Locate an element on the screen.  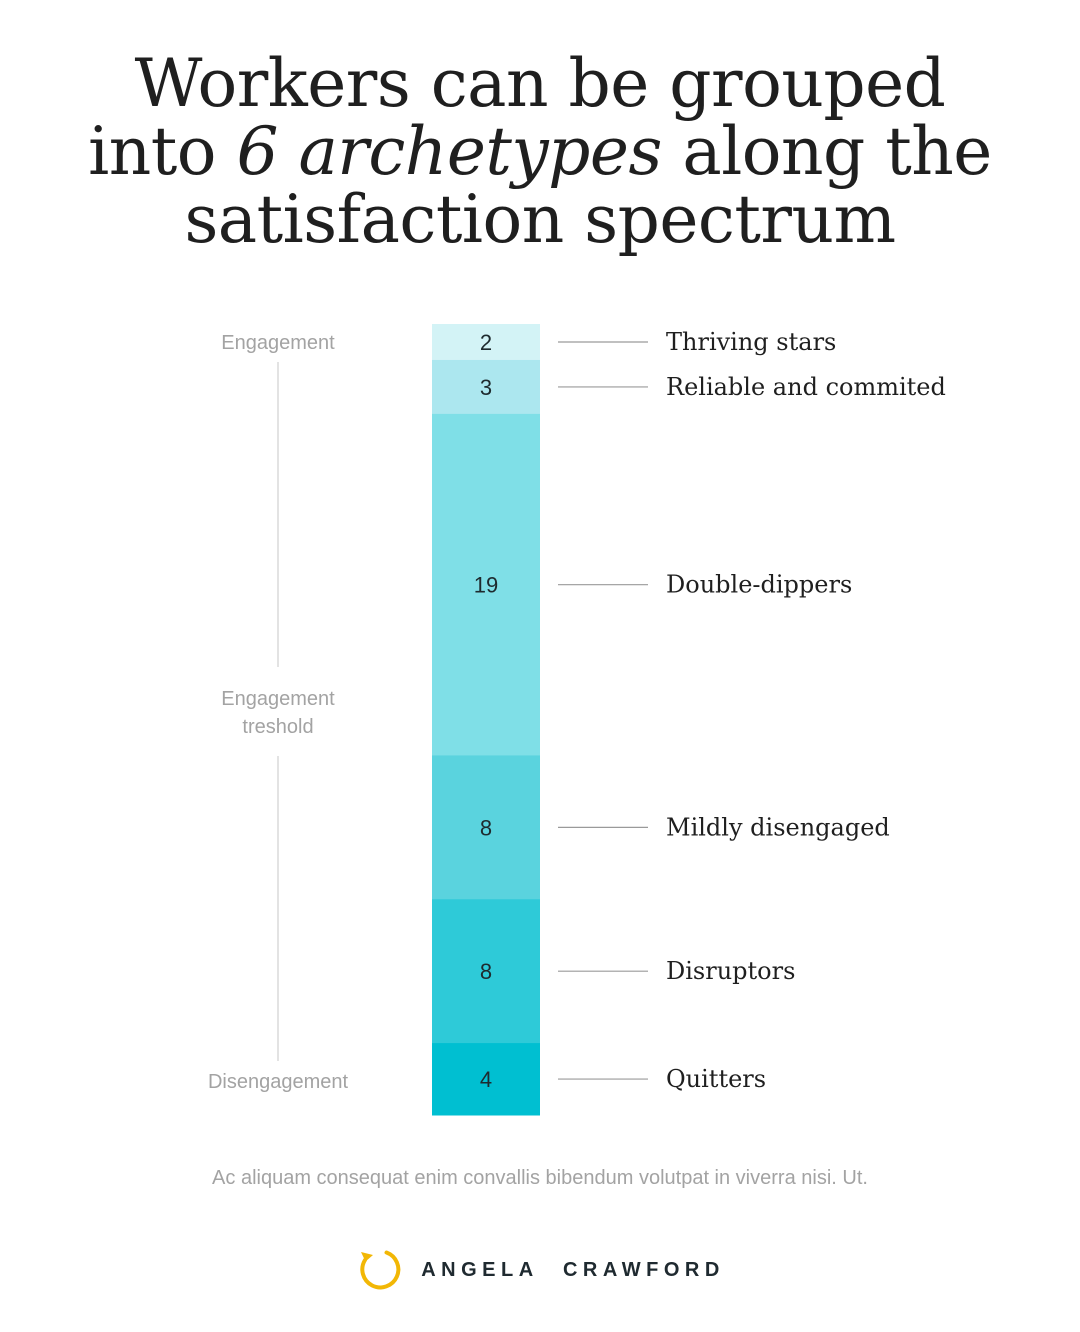
circular-arrow-icon is located at coordinates (379, 1270).